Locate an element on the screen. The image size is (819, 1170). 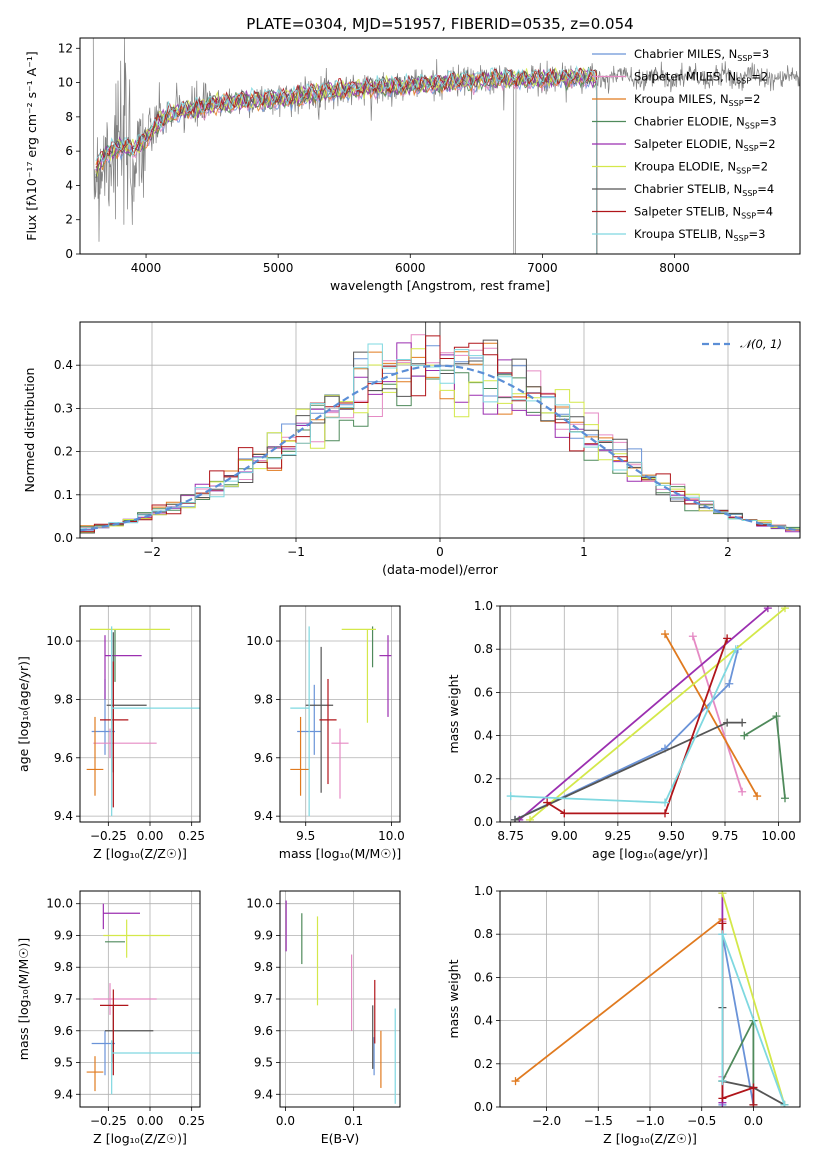
x-tick-label: 0.25 is located at coordinates (191, 1121).